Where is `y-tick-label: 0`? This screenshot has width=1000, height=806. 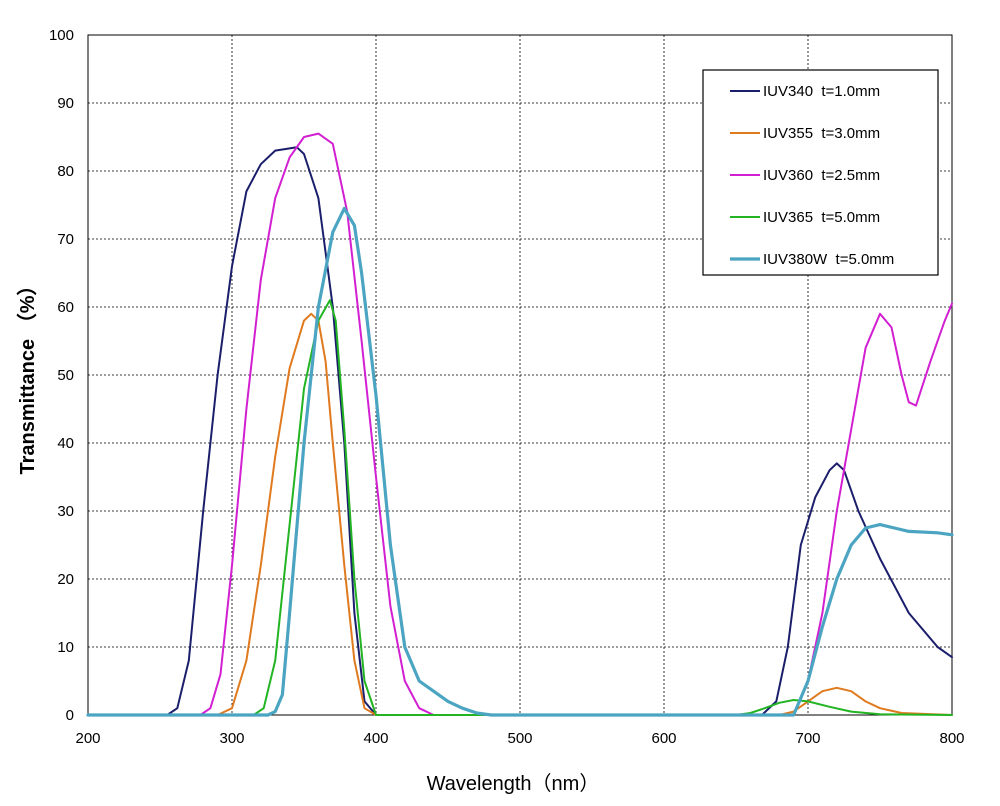
y-tick-label: 0 is located at coordinates (70, 715).